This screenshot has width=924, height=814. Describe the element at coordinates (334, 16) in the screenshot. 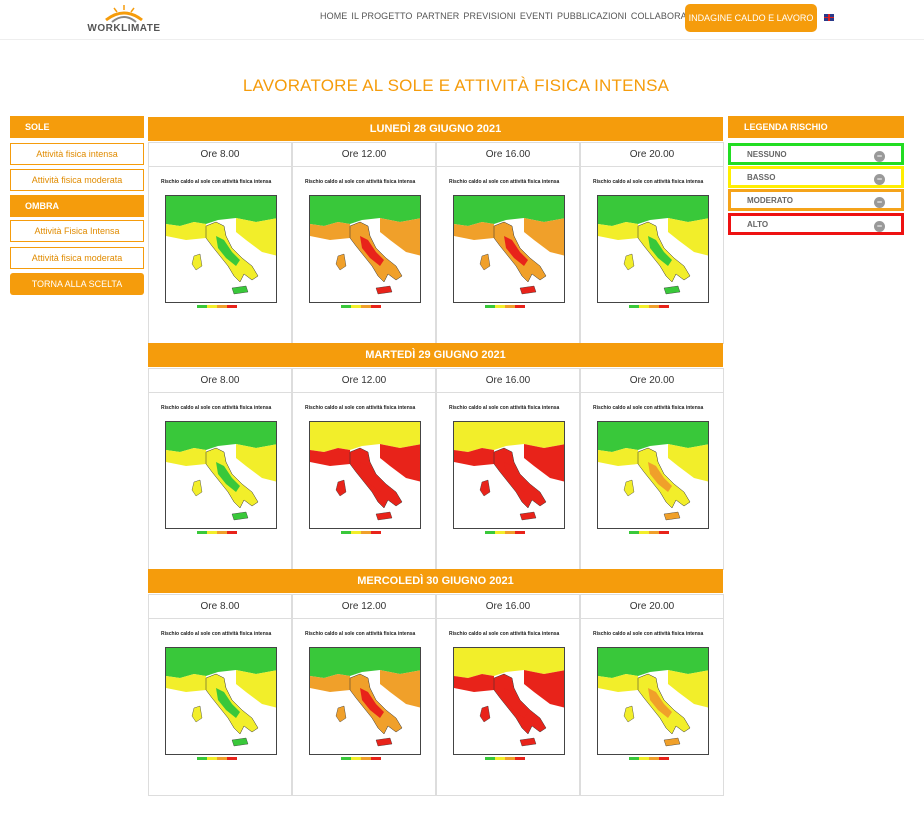

I see `nav-home: HOME` at that location.